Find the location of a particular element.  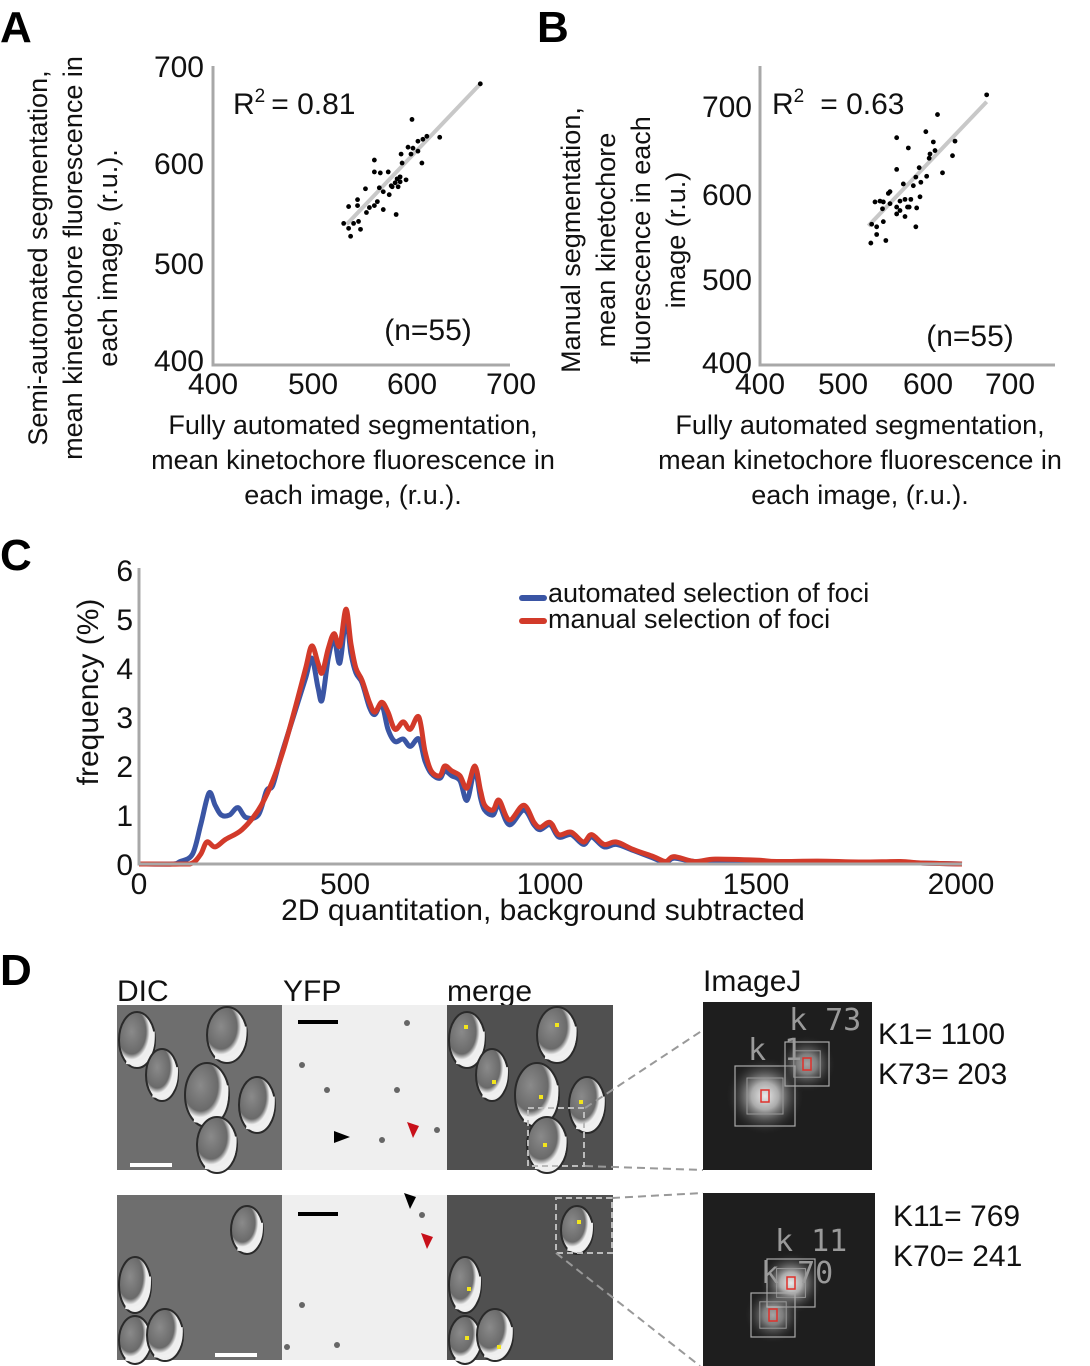

y-axis-label: image (r.u.) is located at coordinates (676, 240).